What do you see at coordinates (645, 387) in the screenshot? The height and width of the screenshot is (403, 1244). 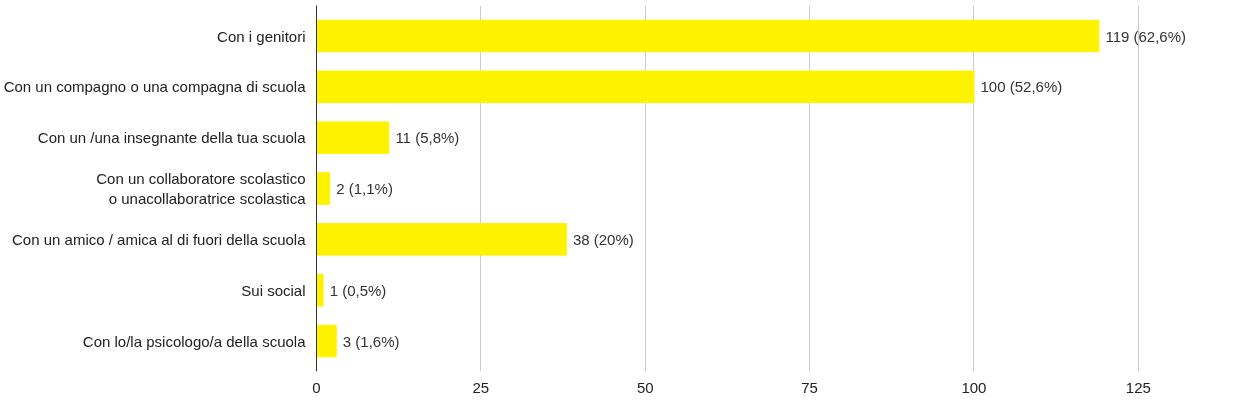 I see `x-tick-label: 50` at bounding box center [645, 387].